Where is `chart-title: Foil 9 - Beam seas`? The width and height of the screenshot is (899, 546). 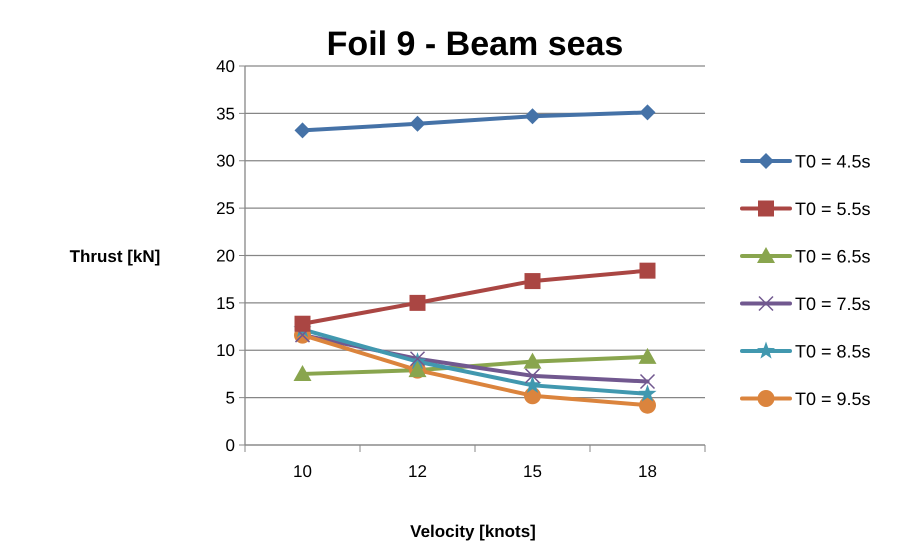 chart-title: Foil 9 - Beam seas is located at coordinates (475, 44).